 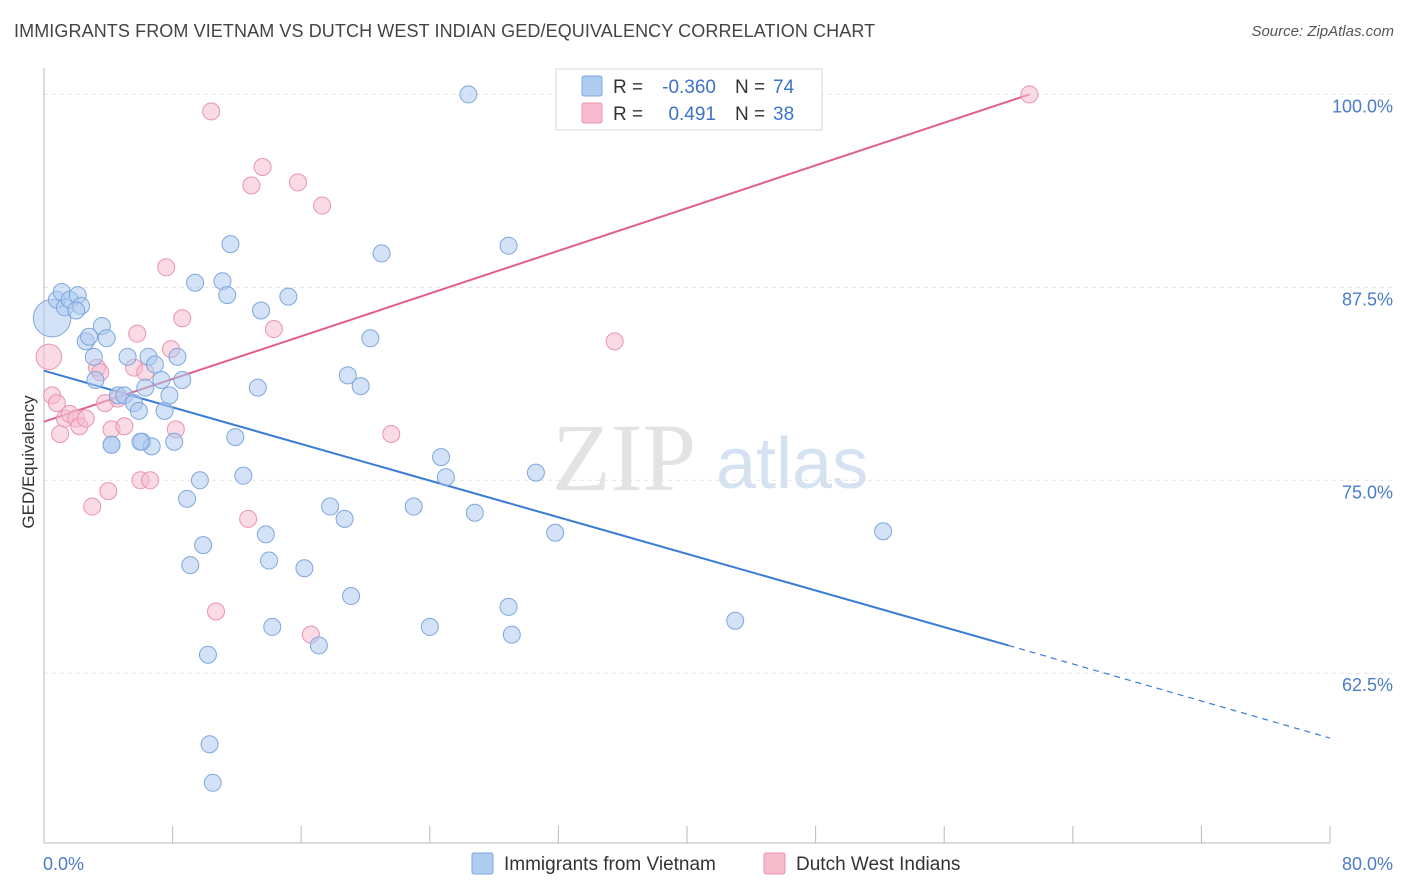 I want to click on watermark-atlas: atlas, so click(x=792, y=464).